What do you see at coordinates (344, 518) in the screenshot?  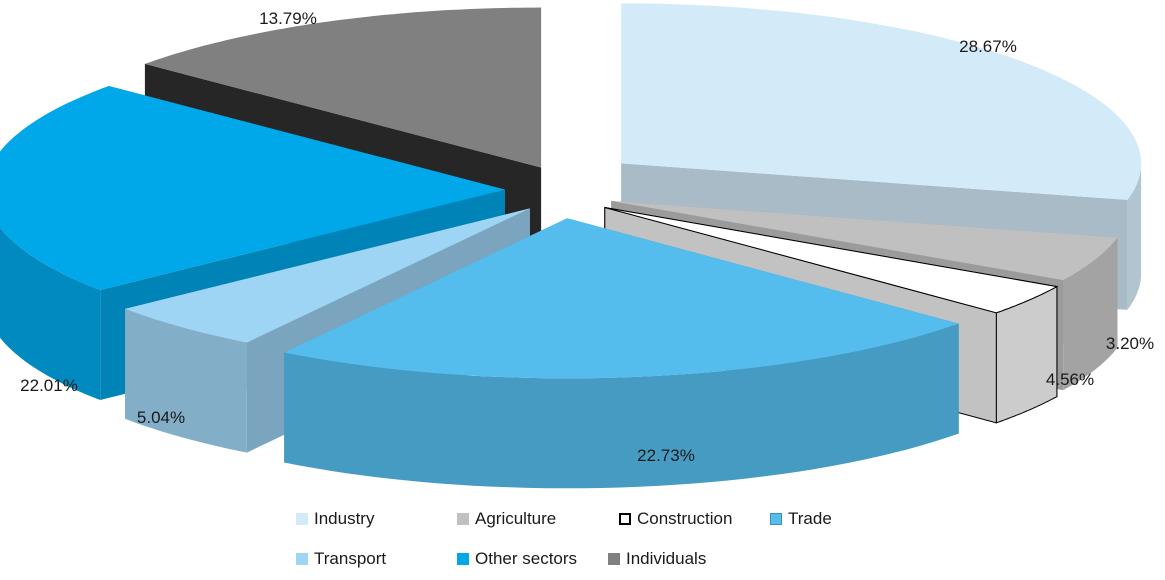 I see `legend-label-industry: Industry` at bounding box center [344, 518].